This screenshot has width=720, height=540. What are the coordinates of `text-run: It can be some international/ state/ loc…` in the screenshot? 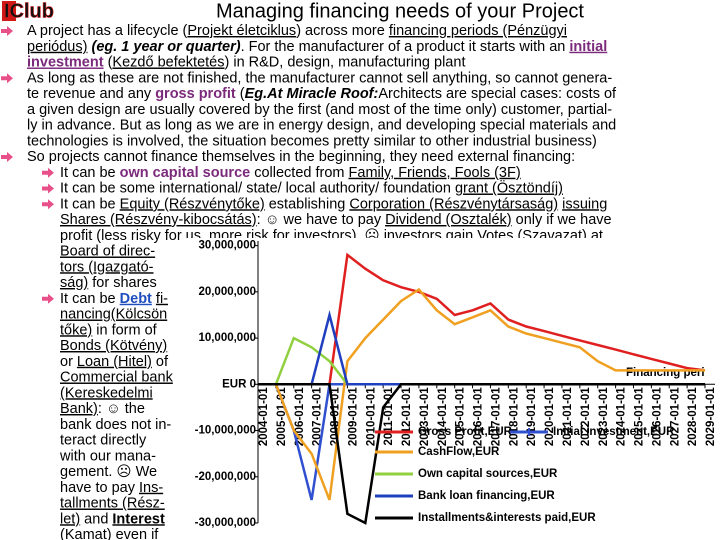 It's located at (257, 188).